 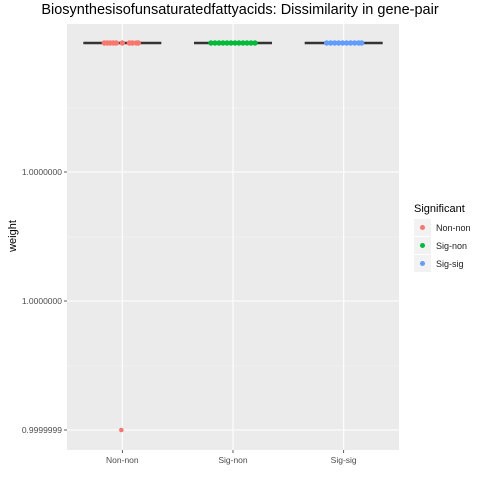 I want to click on legend-label-sig-non: Sig-non, so click(x=452, y=245).